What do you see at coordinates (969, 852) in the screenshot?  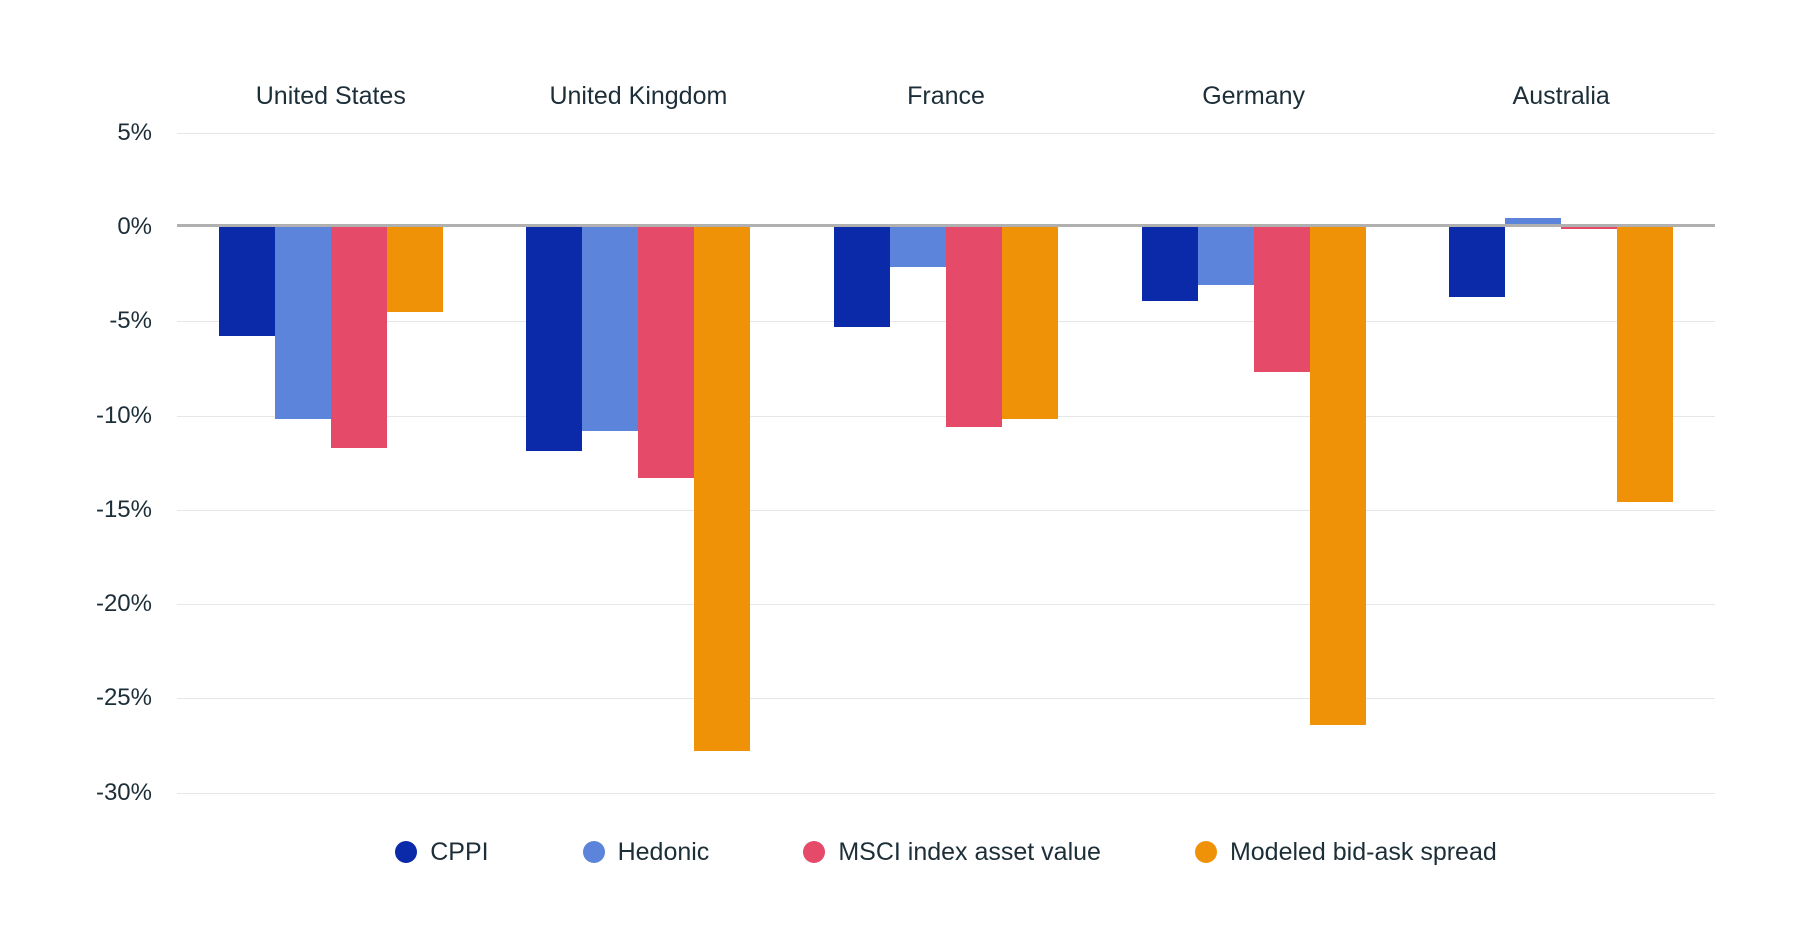 I see `legend-label-msci-index-asset-value: MSCI index asset value` at bounding box center [969, 852].